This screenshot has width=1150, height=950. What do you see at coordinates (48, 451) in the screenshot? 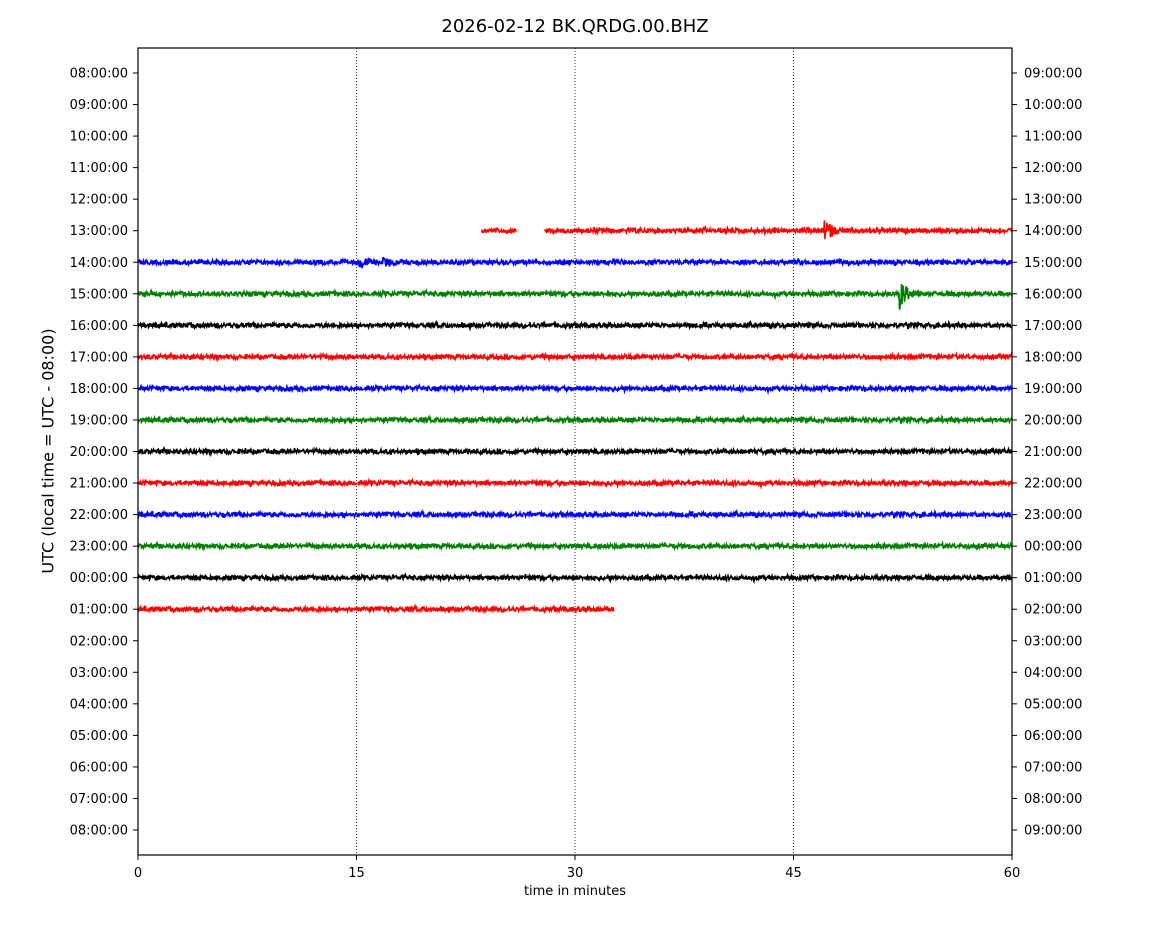
I see `y-axis-label: UTC (local time = UTC - 08:00)` at bounding box center [48, 451].